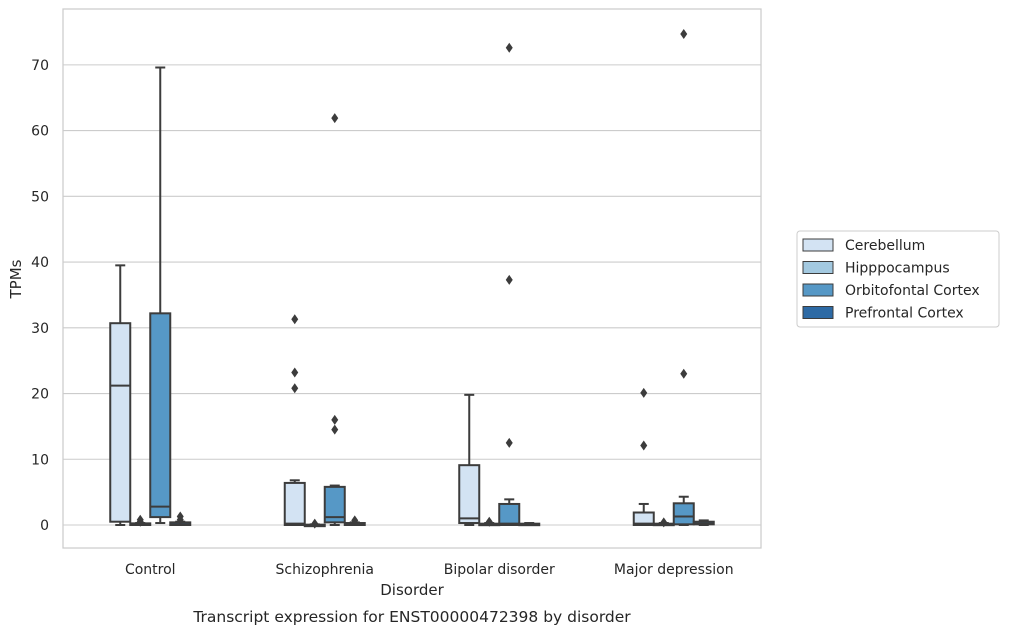  Describe the element at coordinates (40, 197) in the screenshot. I see `y-tick-label: 50` at that location.